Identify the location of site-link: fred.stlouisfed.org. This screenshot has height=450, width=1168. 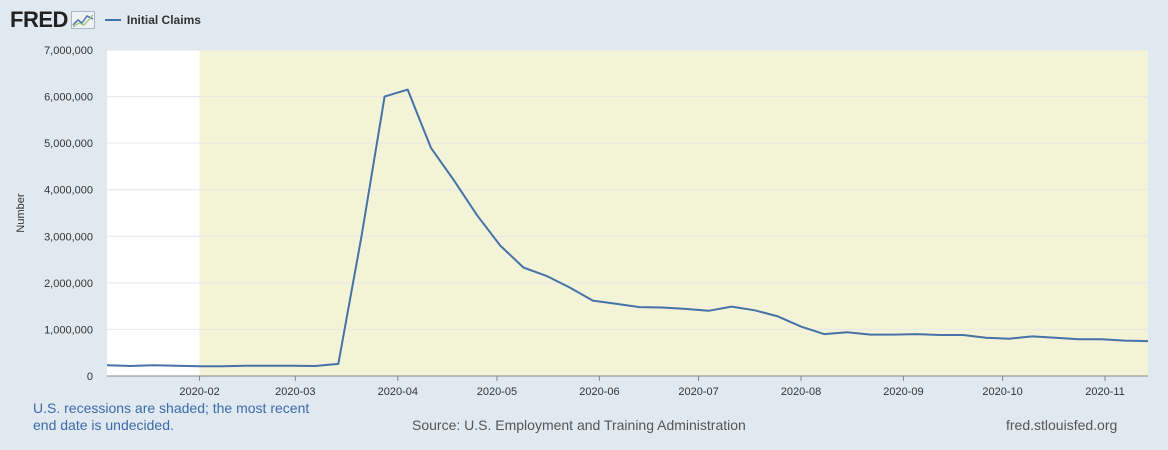
(1062, 425).